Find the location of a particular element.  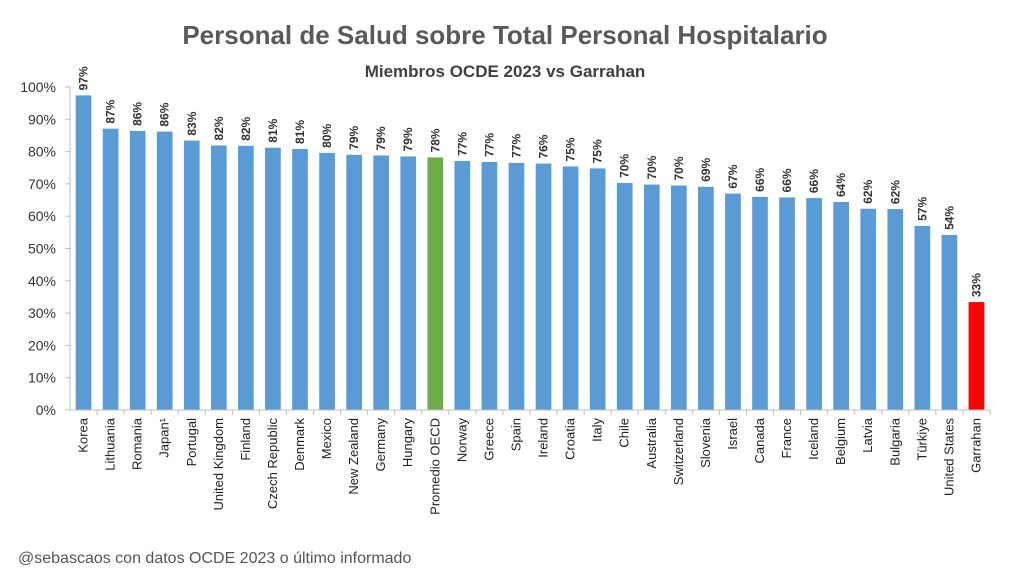

data-label: 78% is located at coordinates (435, 140).